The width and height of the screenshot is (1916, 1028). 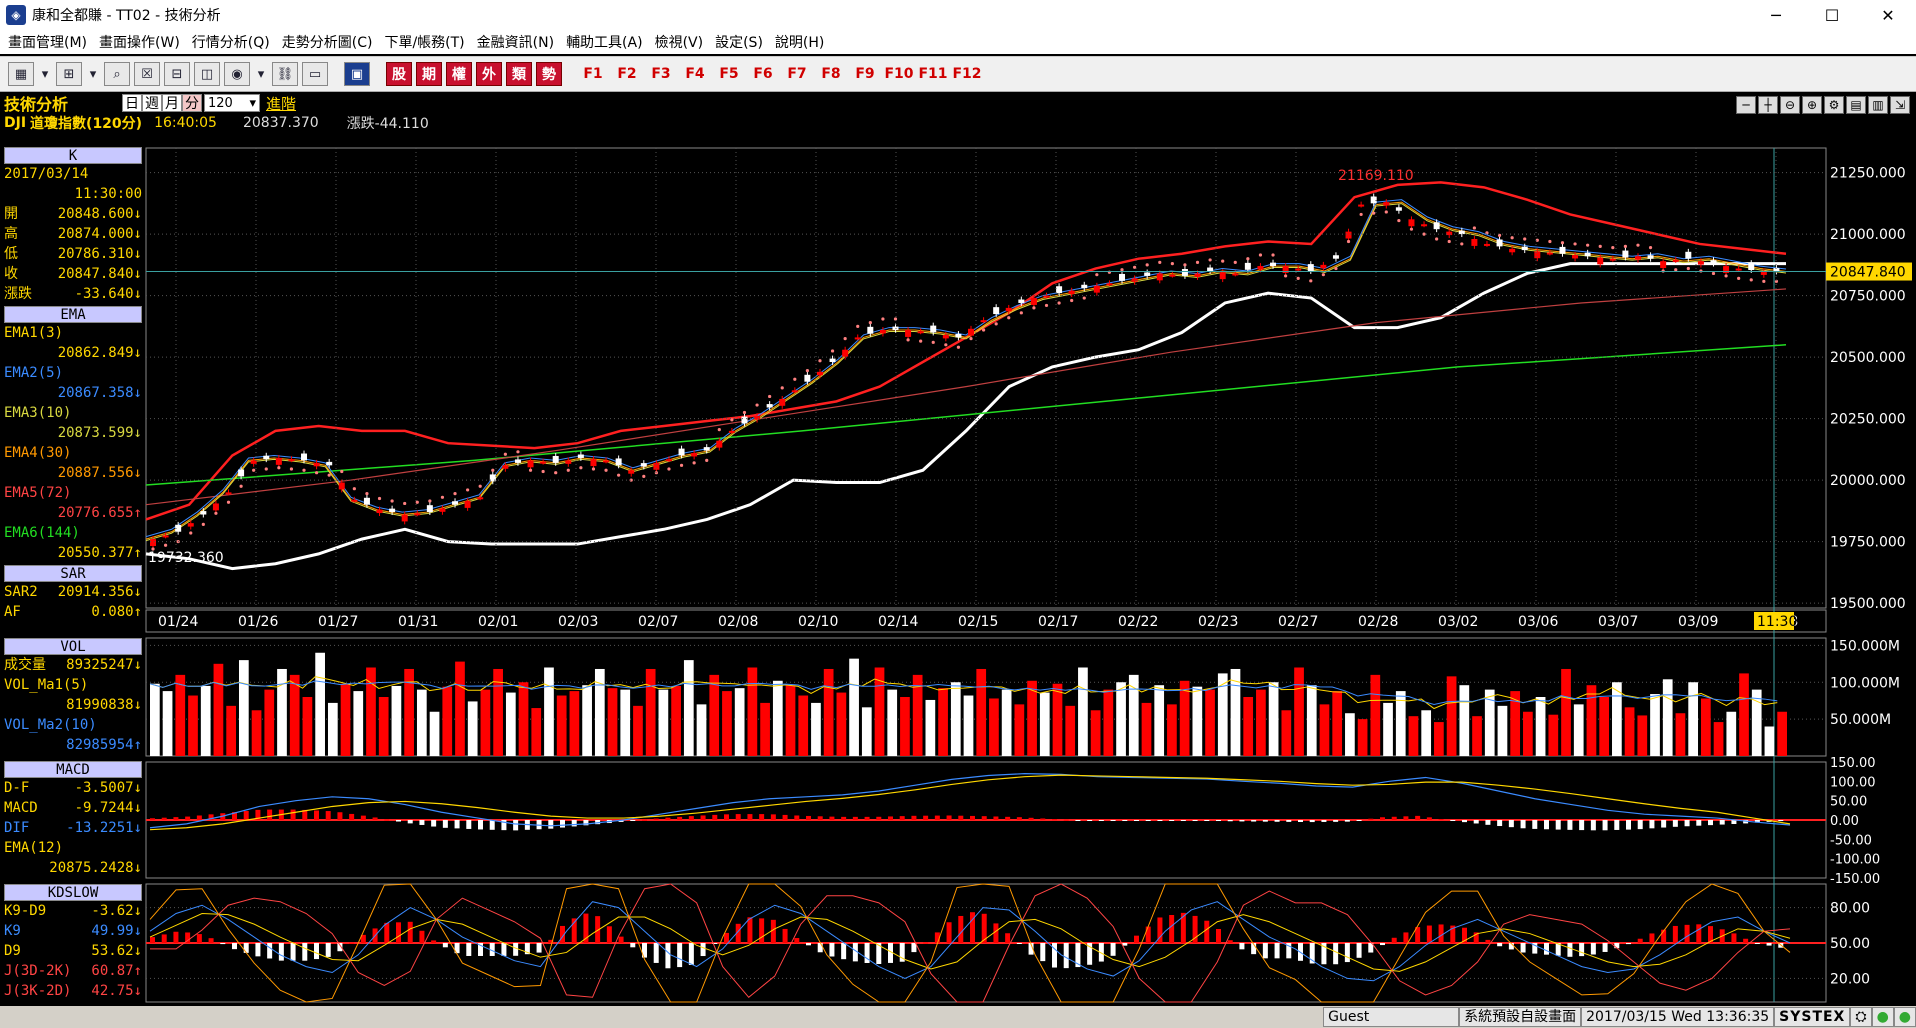 What do you see at coordinates (1834, 105) in the screenshot?
I see `settings-icon: ⚙` at bounding box center [1834, 105].